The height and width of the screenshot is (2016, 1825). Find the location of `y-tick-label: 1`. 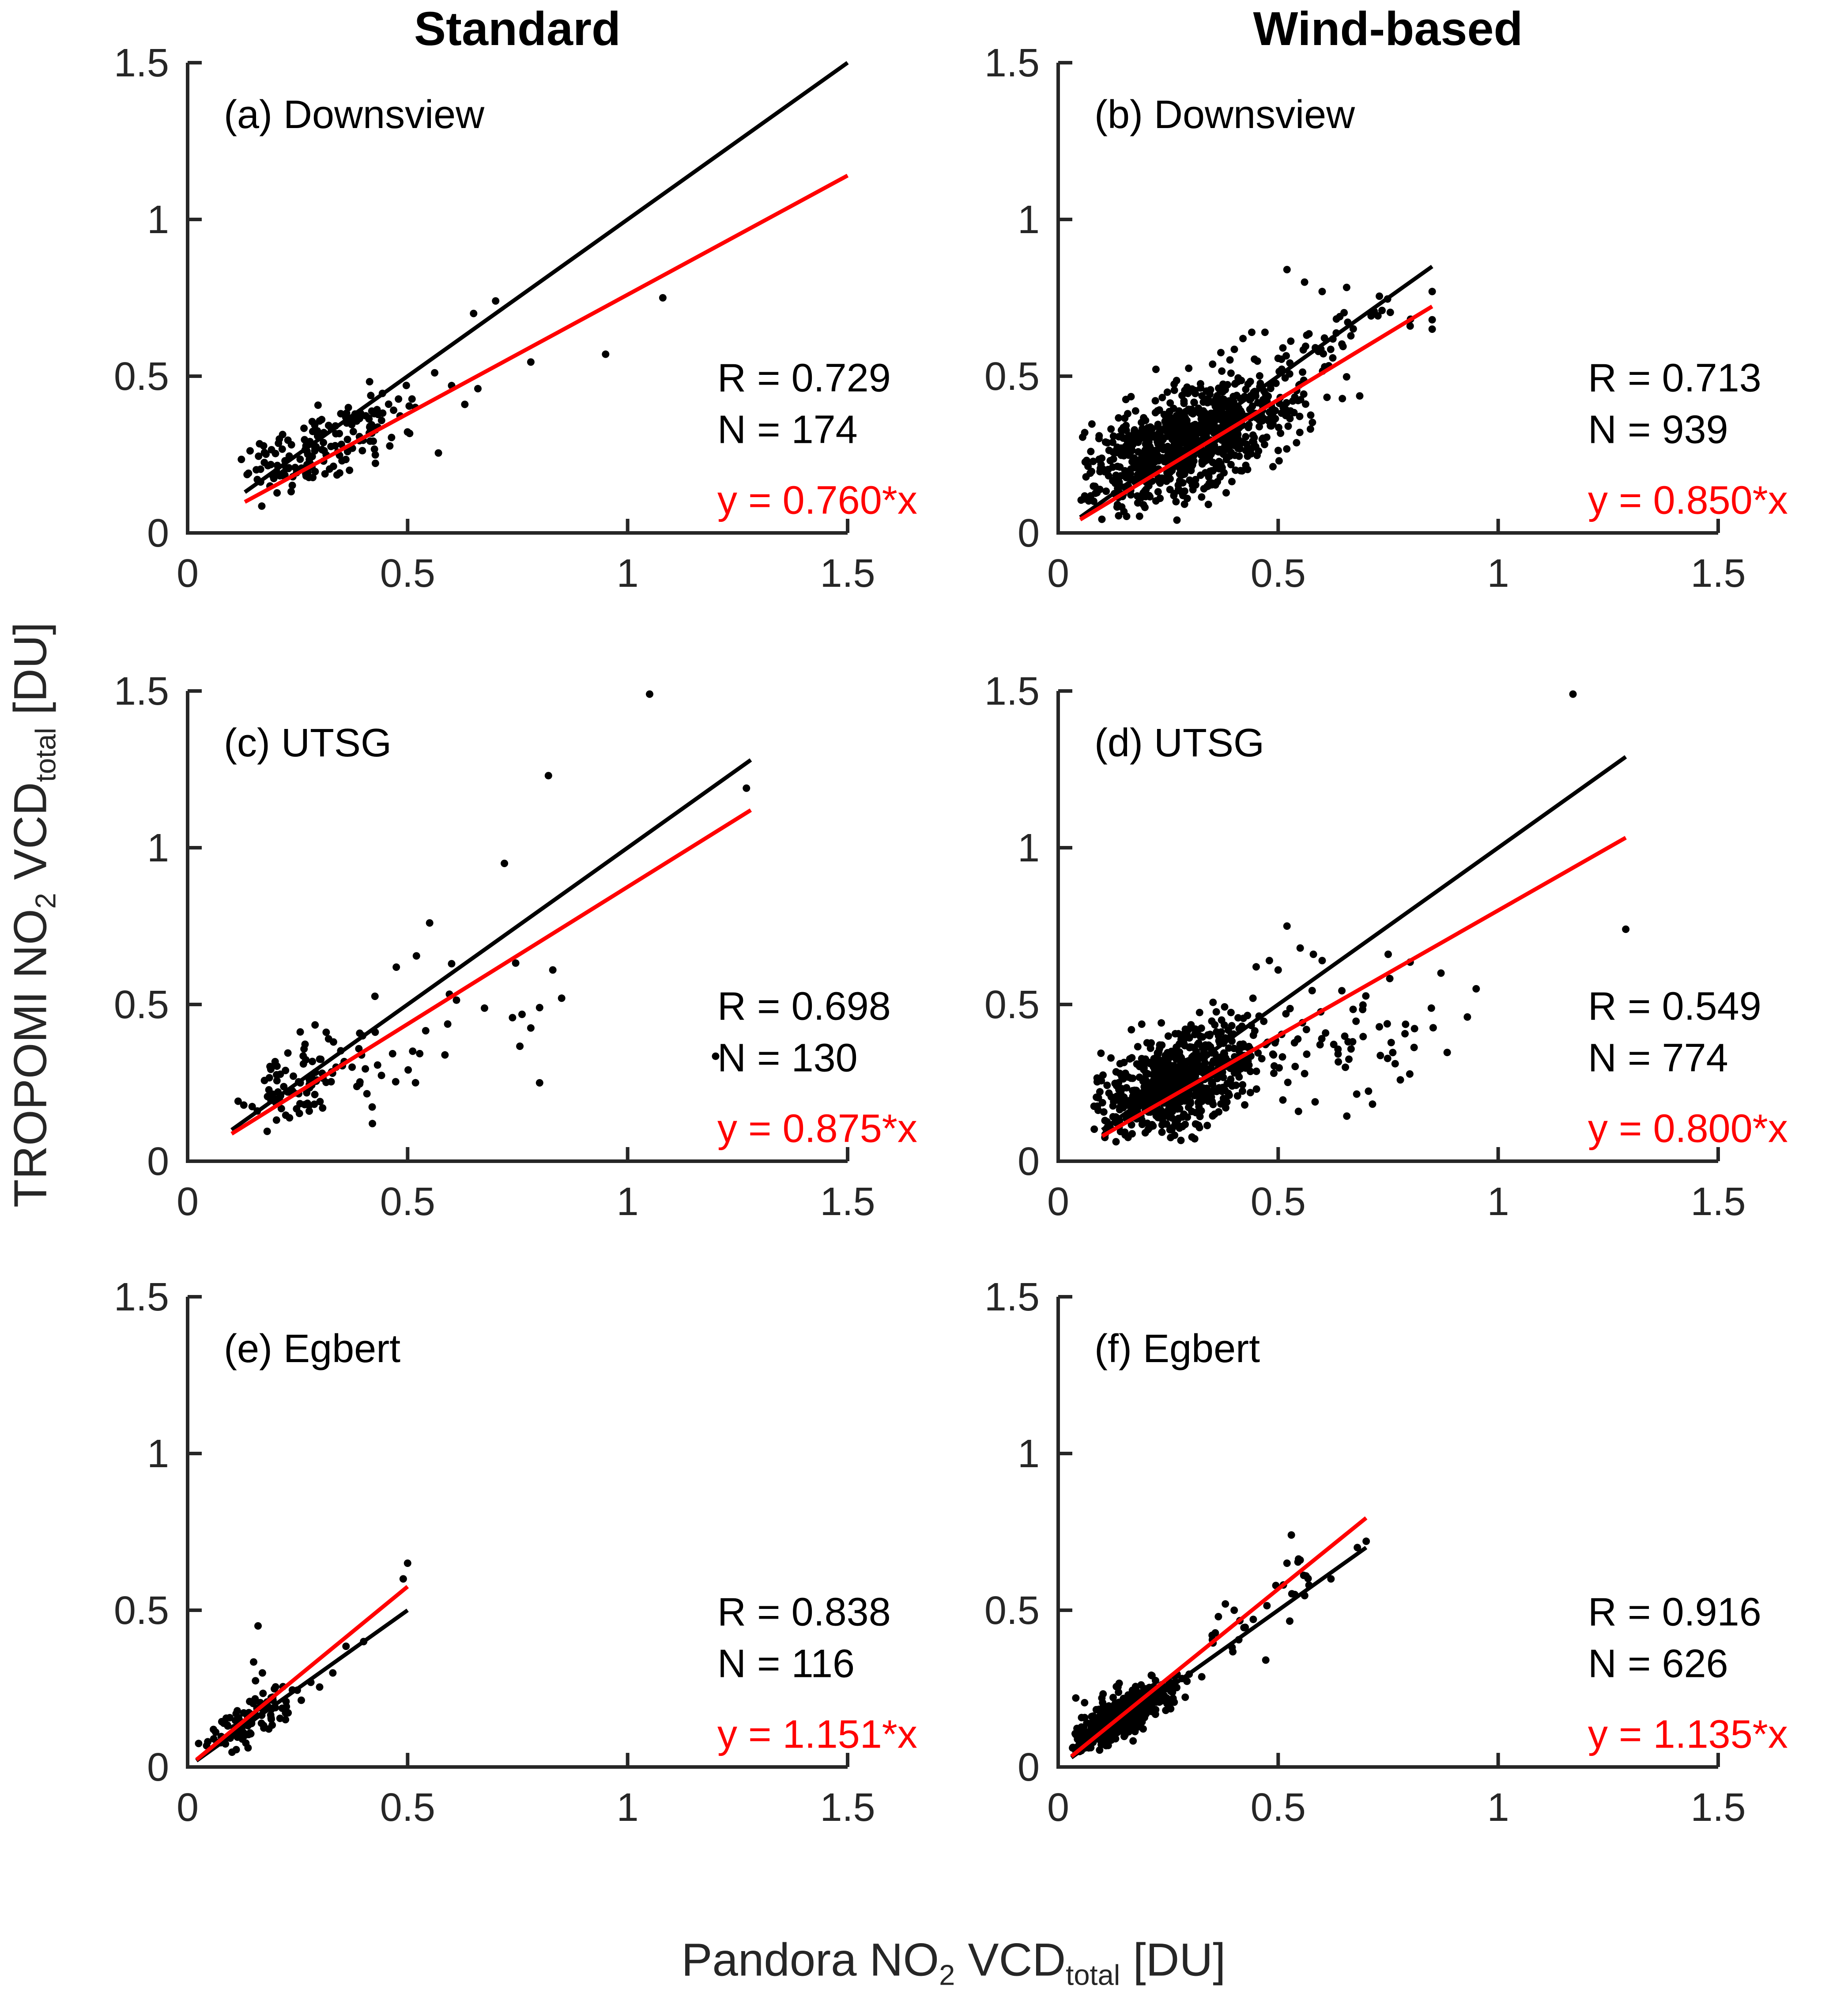

y-tick-label: 1 is located at coordinates (1029, 220).